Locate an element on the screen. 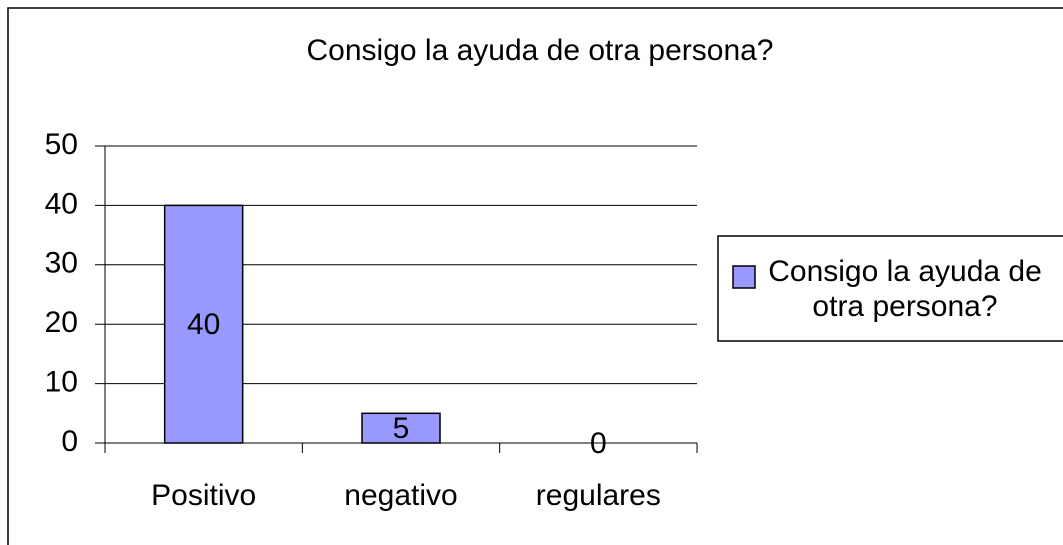 The image size is (1063, 545). legend-label-box: Consigo la ayuda de otra persona? is located at coordinates (905, 289).